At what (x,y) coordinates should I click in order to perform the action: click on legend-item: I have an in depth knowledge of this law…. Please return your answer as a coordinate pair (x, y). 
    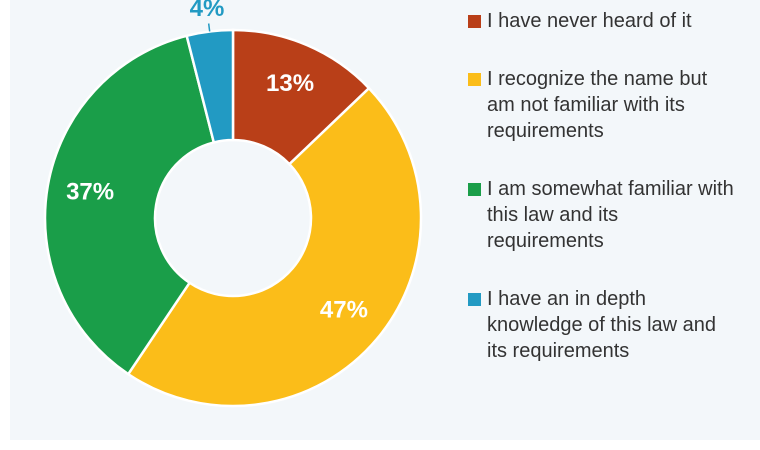
    Looking at the image, I should click on (602, 325).